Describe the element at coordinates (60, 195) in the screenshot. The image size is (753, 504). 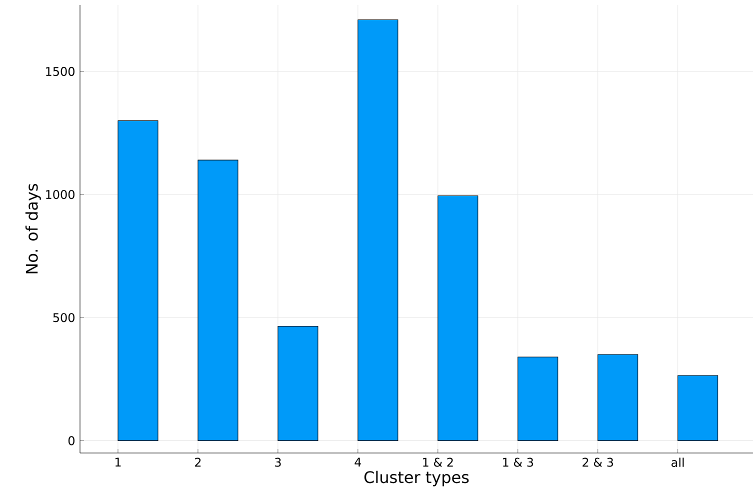
I see `y-tick-label: 1000` at that location.